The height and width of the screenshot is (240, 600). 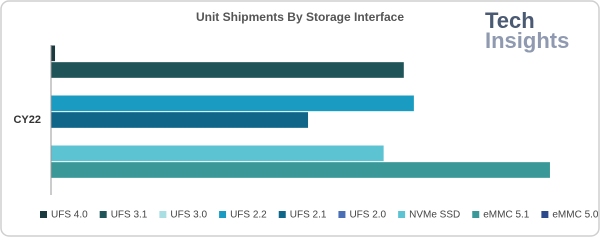 I want to click on legend-label: eMMC 5.1, so click(x=506, y=215).